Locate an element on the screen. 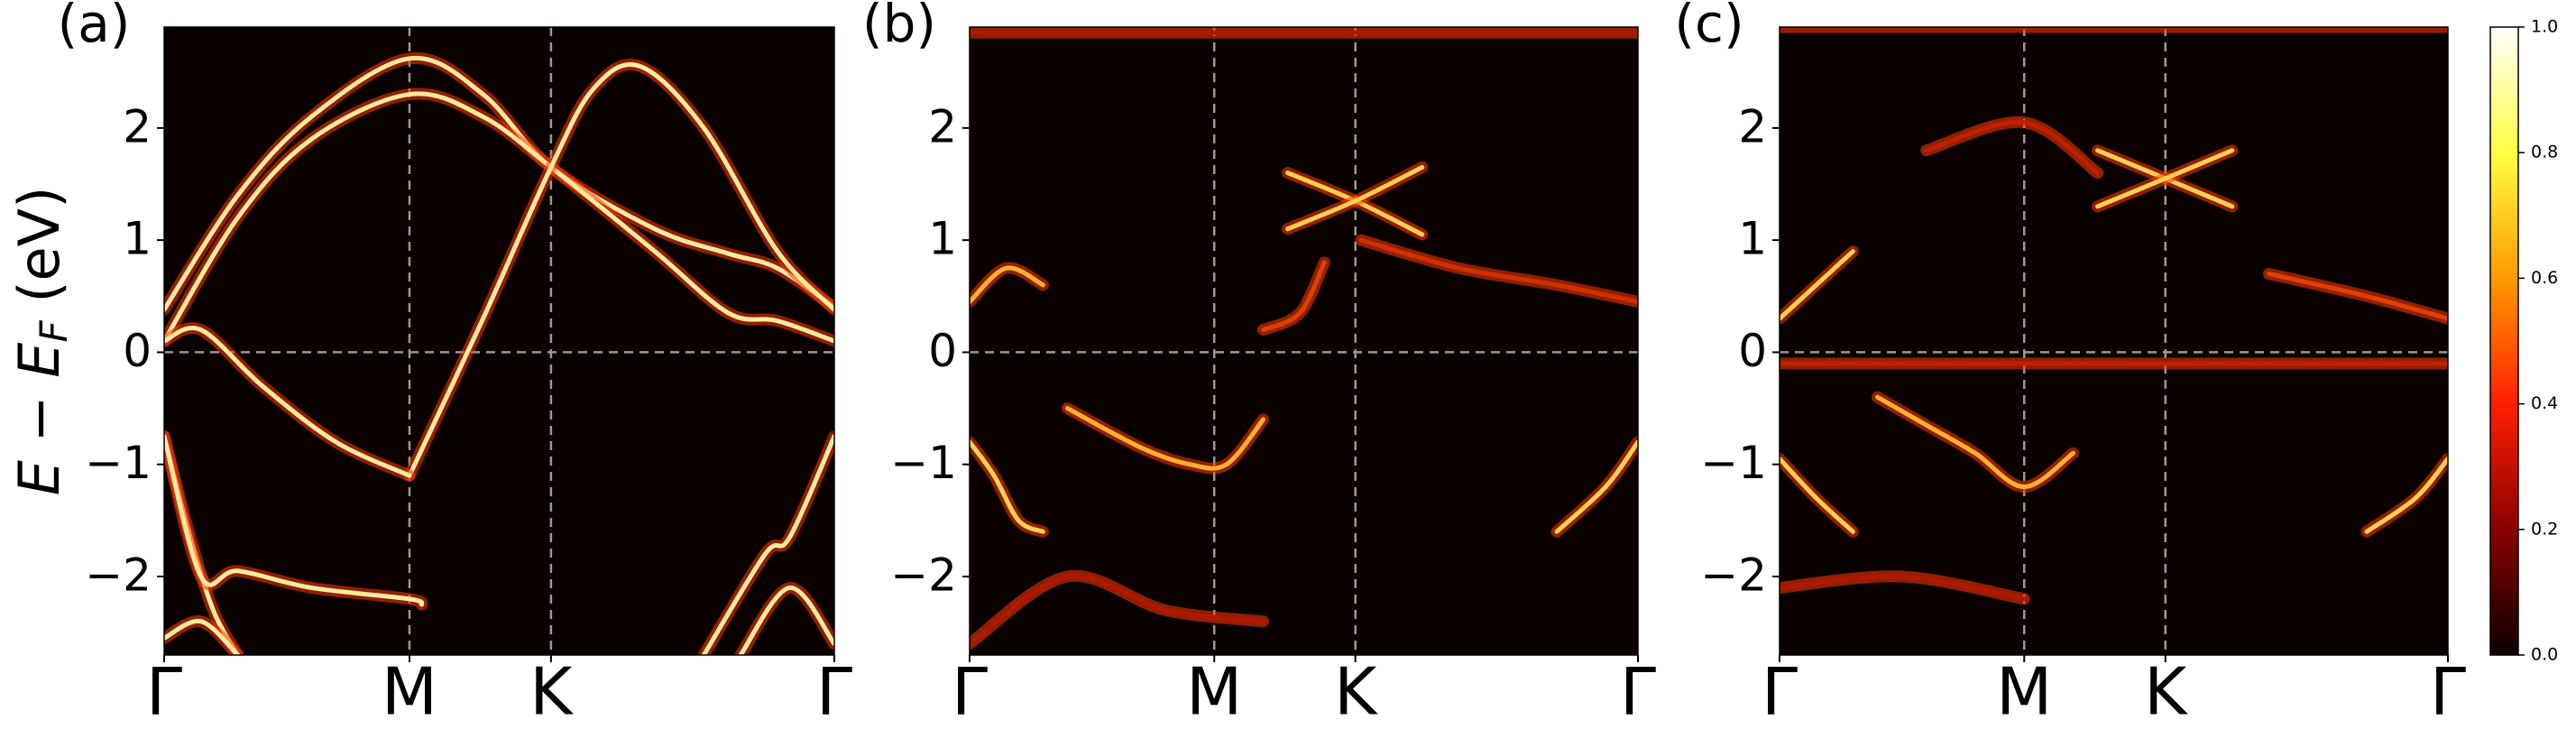 This screenshot has height=729, width=2576. colorbar-tick-label: 0.6 is located at coordinates (2545, 278).